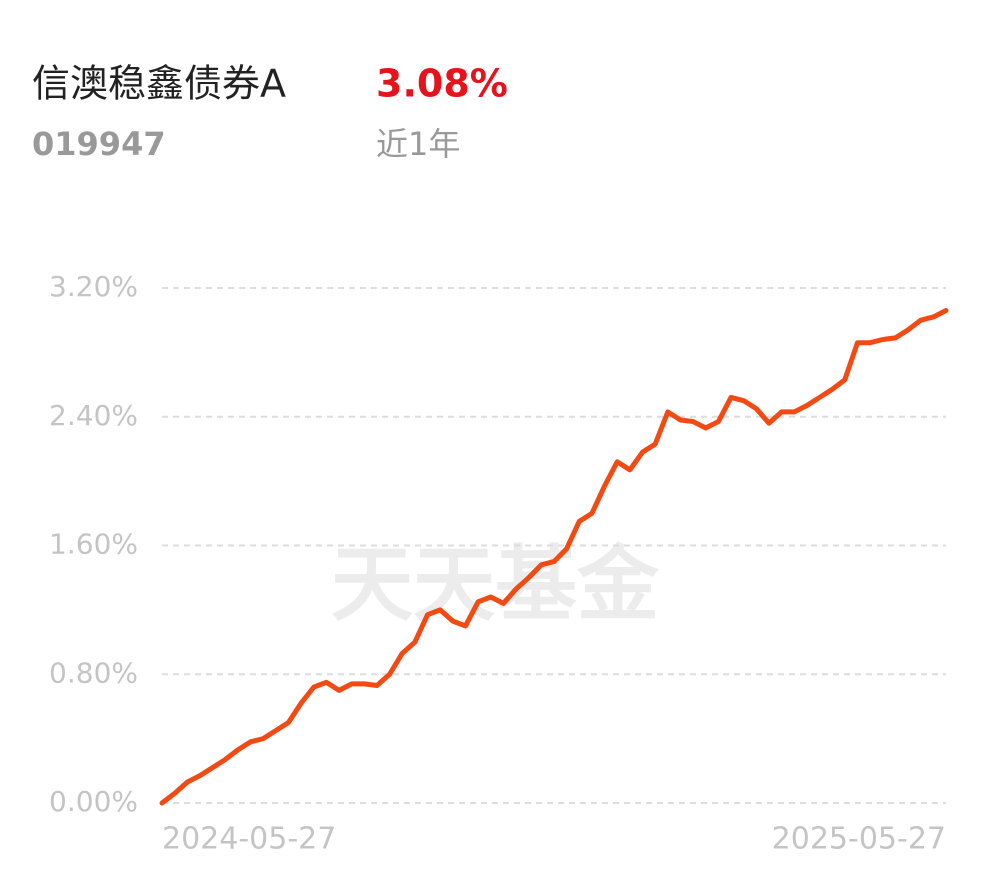 This screenshot has width=990, height=882. I want to click on x-tick-label: 2025-05-27, so click(859, 839).